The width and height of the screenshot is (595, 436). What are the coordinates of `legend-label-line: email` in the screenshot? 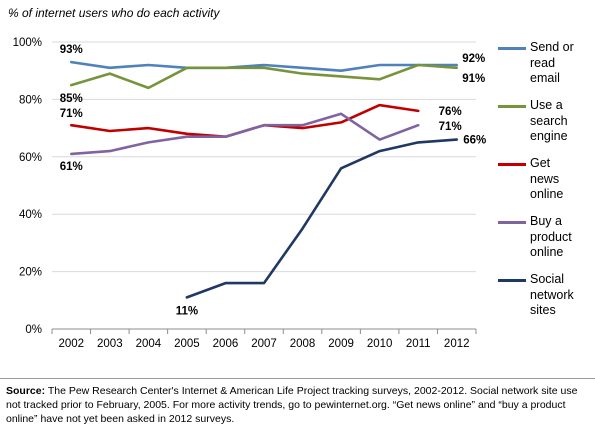 It's located at (545, 78).